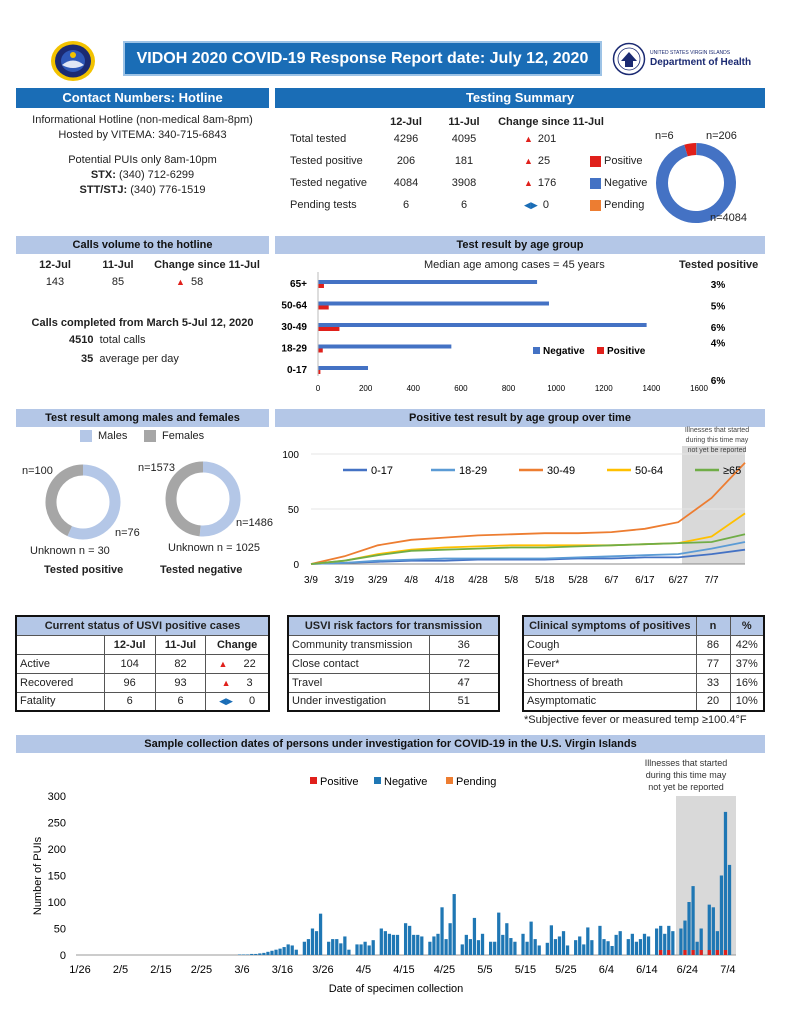 This screenshot has width=791, height=1024. What do you see at coordinates (651, 388) in the screenshot?
I see `age-xtick-label: 1400` at bounding box center [651, 388].